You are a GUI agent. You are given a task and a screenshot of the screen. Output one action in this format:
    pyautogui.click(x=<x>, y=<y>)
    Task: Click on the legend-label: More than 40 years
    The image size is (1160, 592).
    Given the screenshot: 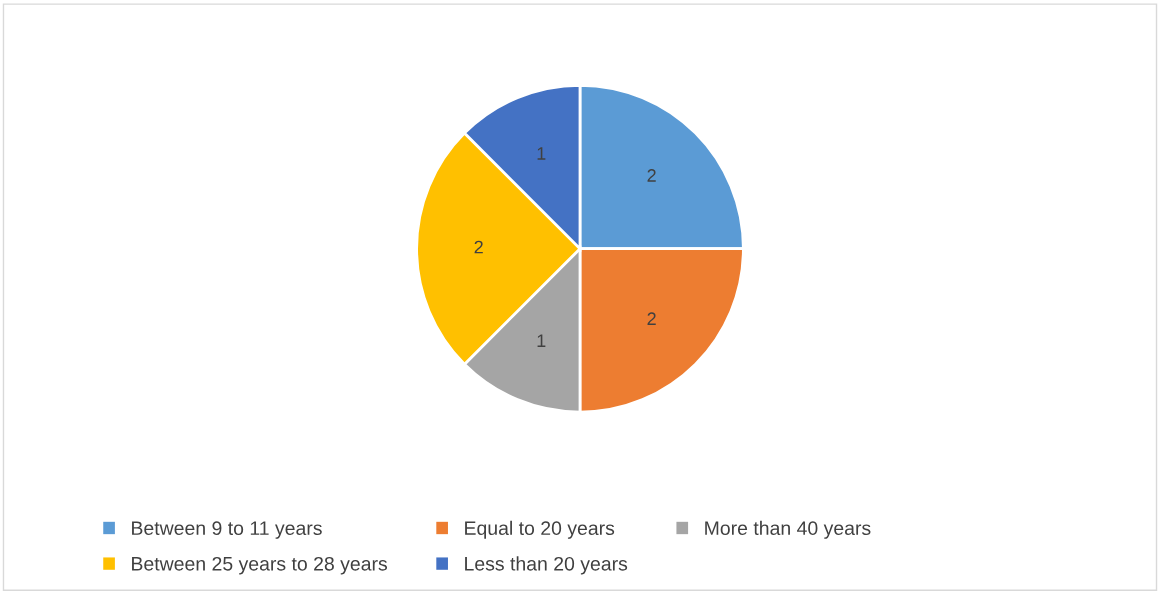 What is the action you would take?
    pyautogui.click(x=788, y=529)
    